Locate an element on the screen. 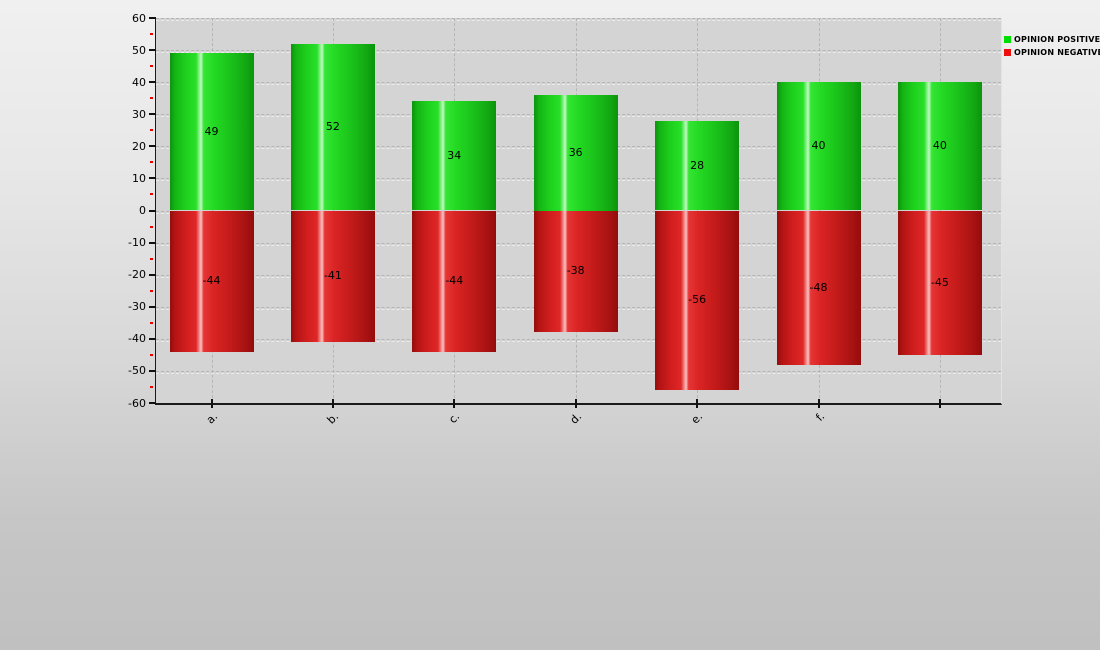 This screenshot has height=650, width=1100. x-axis-tick-label: e. is located at coordinates (697, 418).